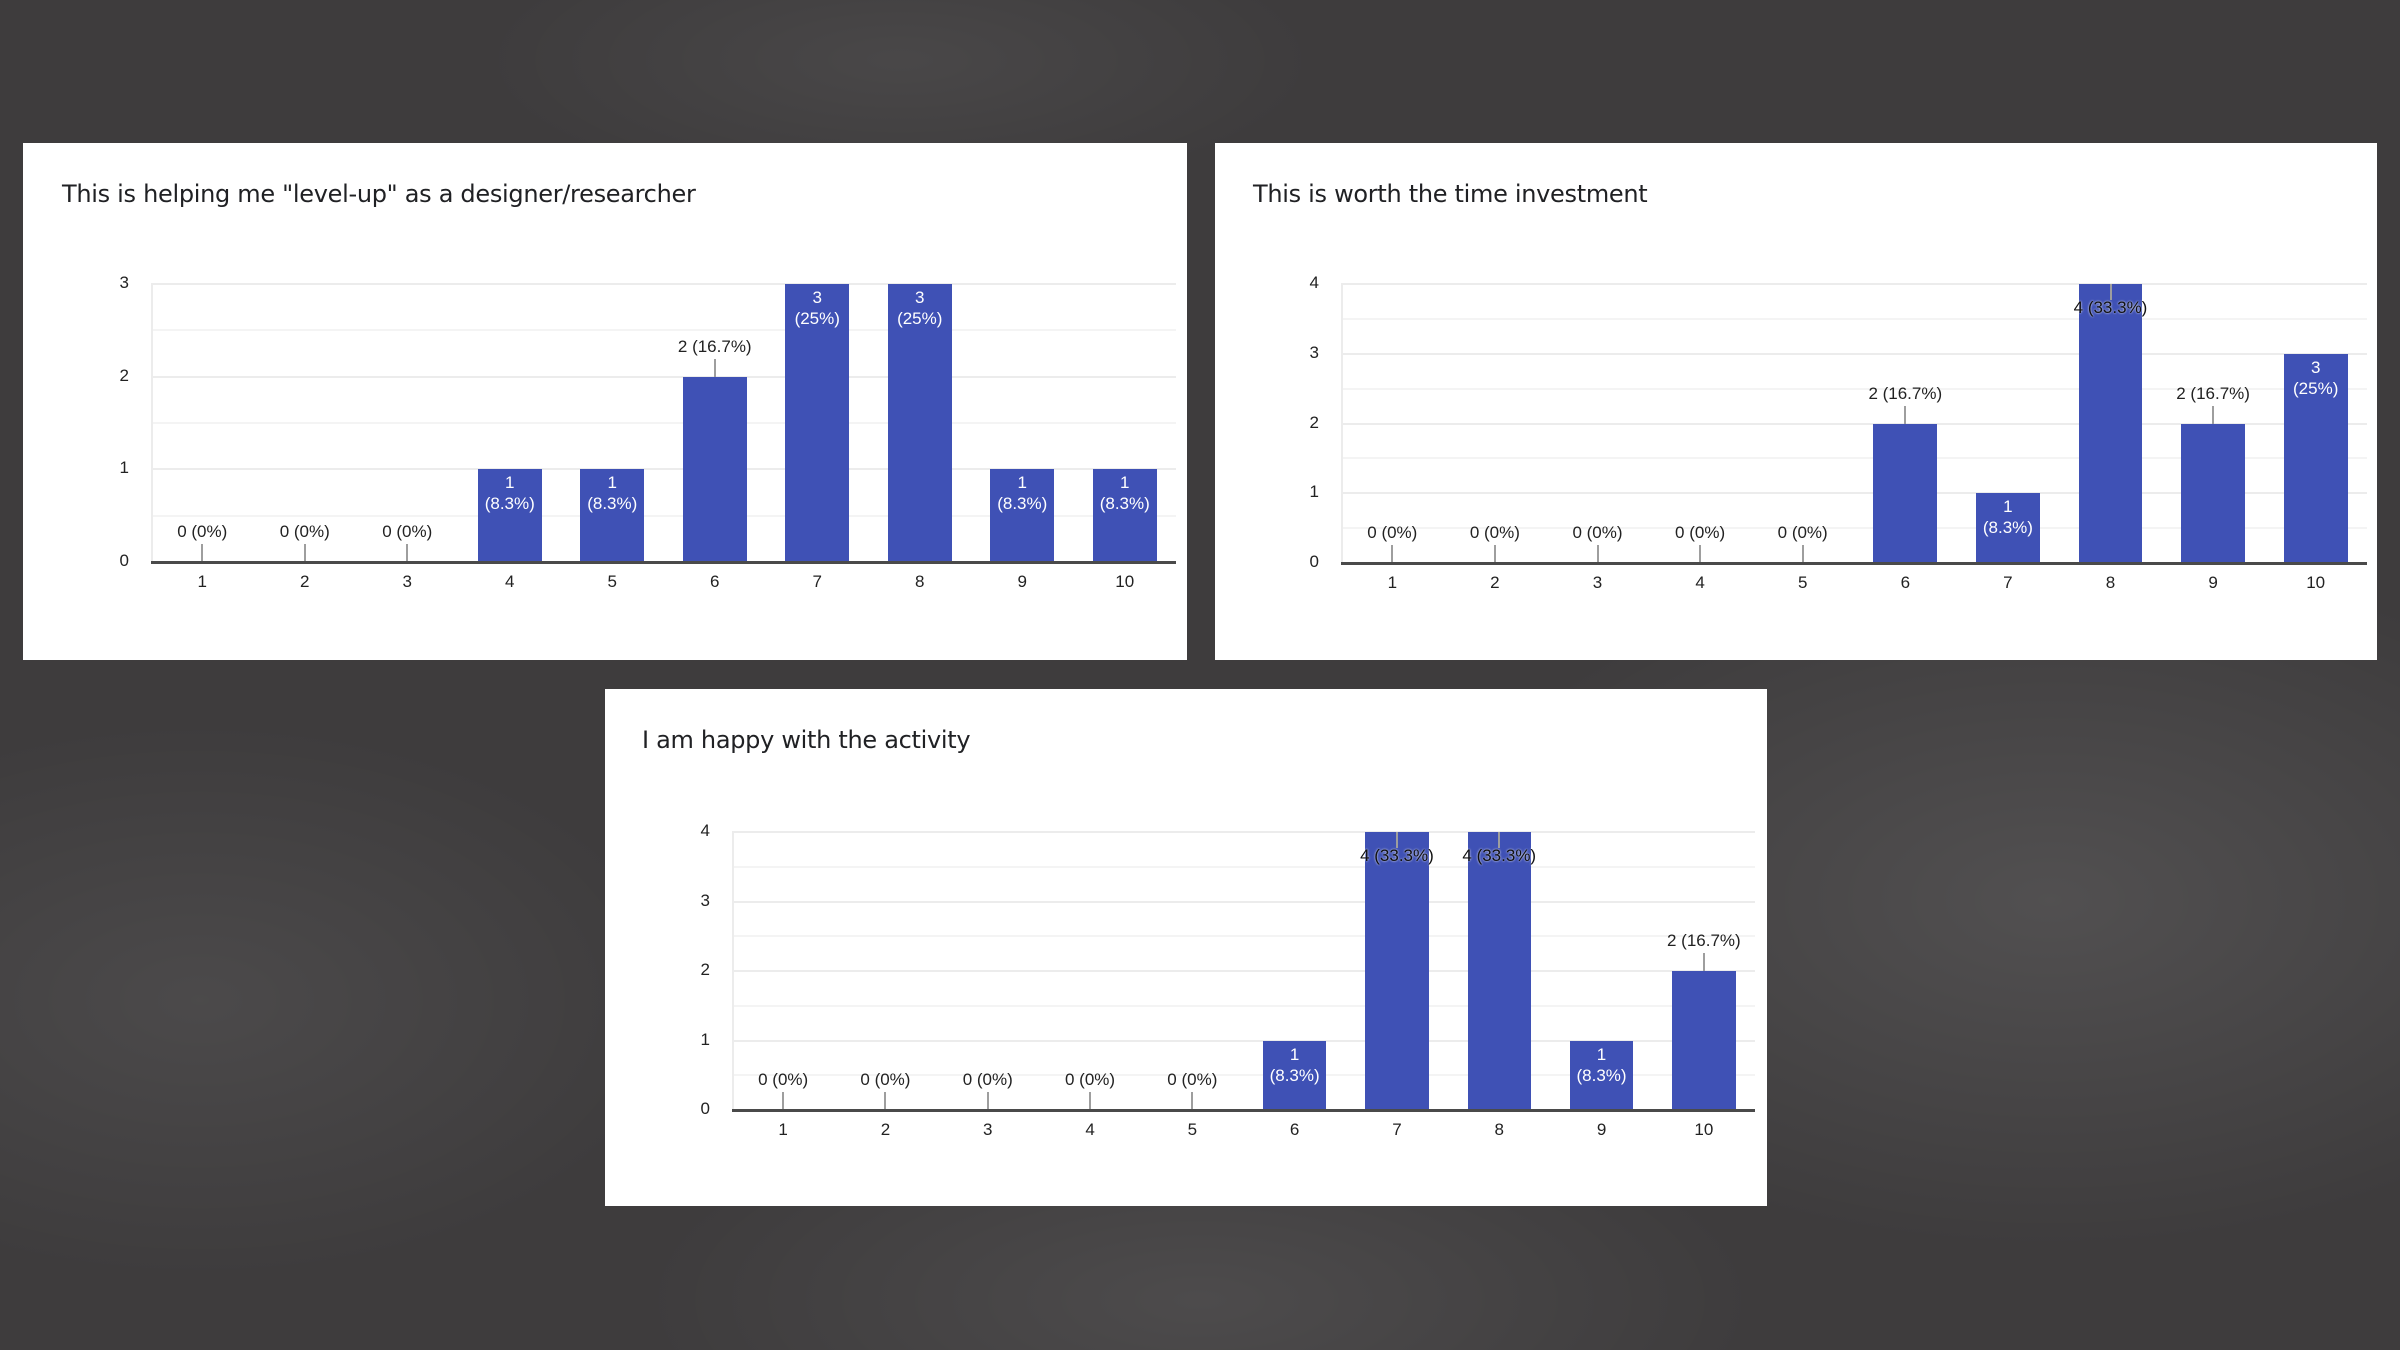 The width and height of the screenshot is (2400, 1350). What do you see at coordinates (1314, 561) in the screenshot?
I see `y-tick-label: 0` at bounding box center [1314, 561].